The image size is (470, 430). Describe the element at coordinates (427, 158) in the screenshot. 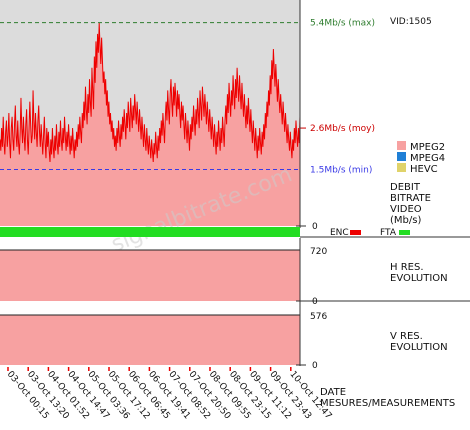

I see `legend-label-mpeg4: MPEG4` at that location.